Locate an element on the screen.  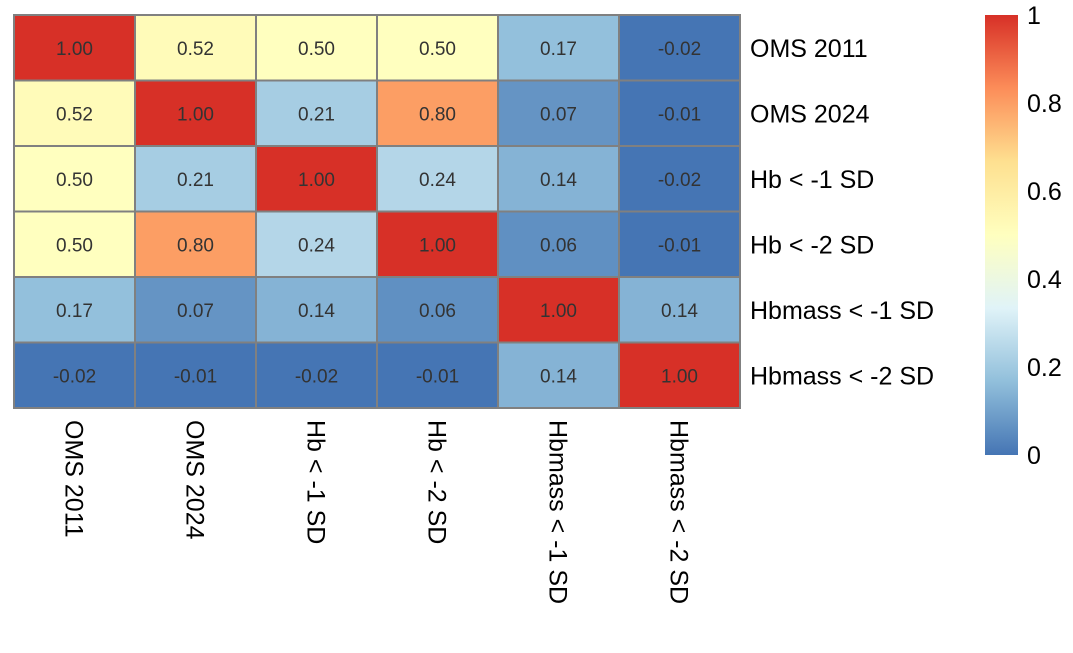
column-label: Hbmass < -1 SD is located at coordinates (558, 512).